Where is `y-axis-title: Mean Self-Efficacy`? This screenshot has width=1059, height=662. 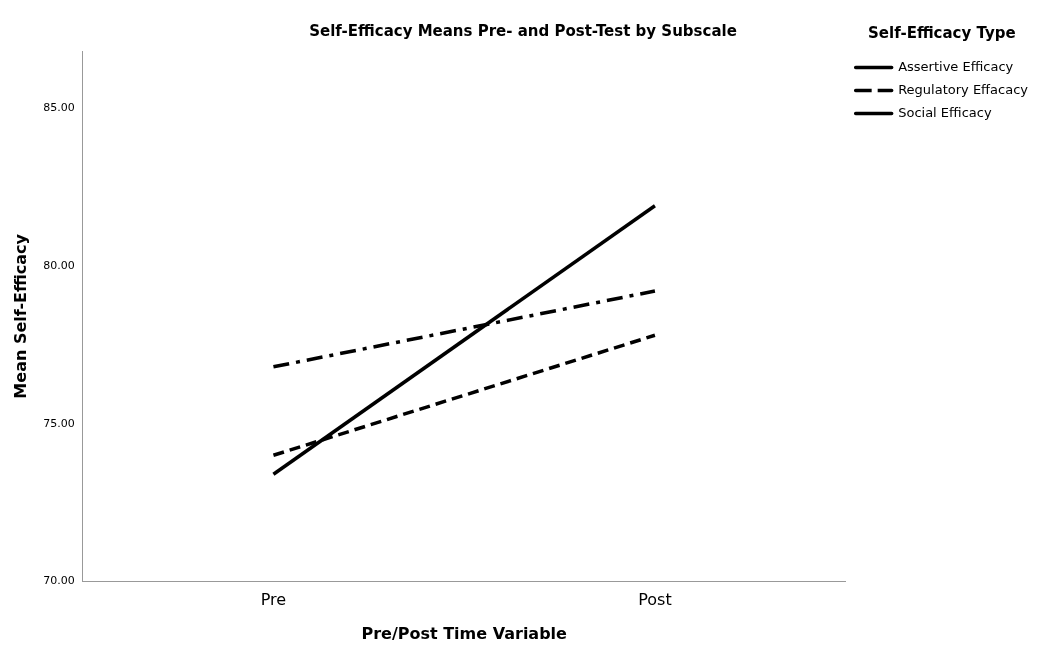 y-axis-title: Mean Self-Efficacy is located at coordinates (20, 316).